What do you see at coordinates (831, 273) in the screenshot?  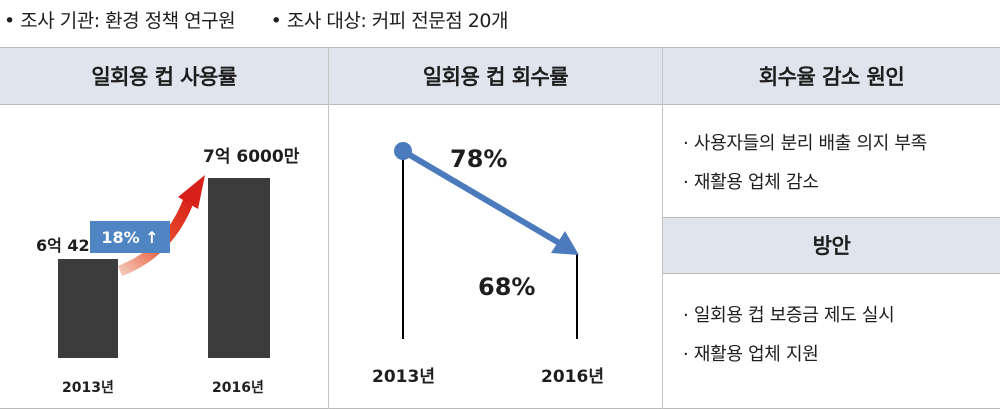 I see `solution-divider` at bounding box center [831, 273].